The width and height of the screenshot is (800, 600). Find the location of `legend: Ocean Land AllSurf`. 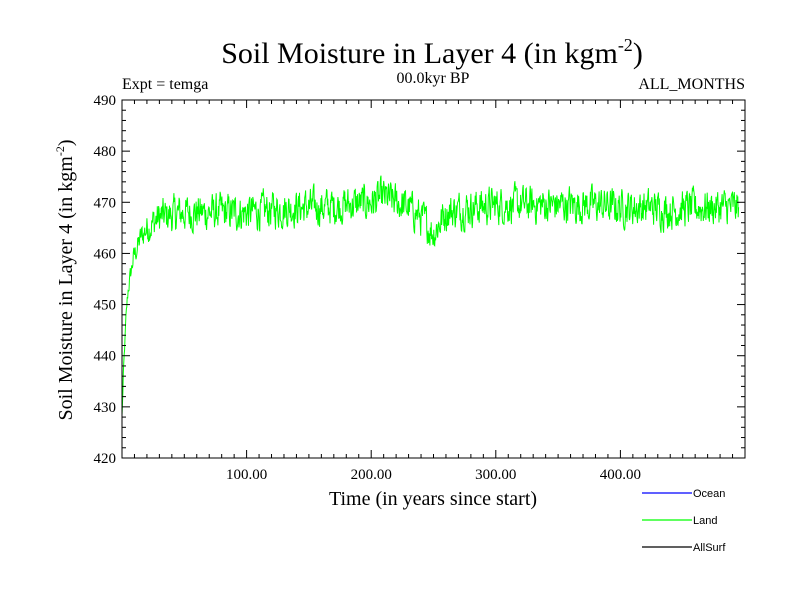

legend: Ocean Land AllSurf is located at coordinates (684, 521).